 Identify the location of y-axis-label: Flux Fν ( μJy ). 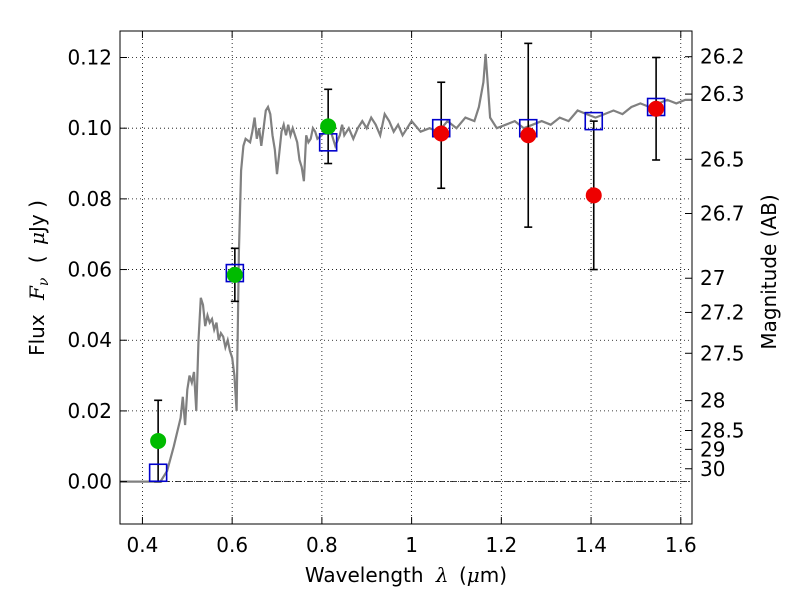
(39, 278).